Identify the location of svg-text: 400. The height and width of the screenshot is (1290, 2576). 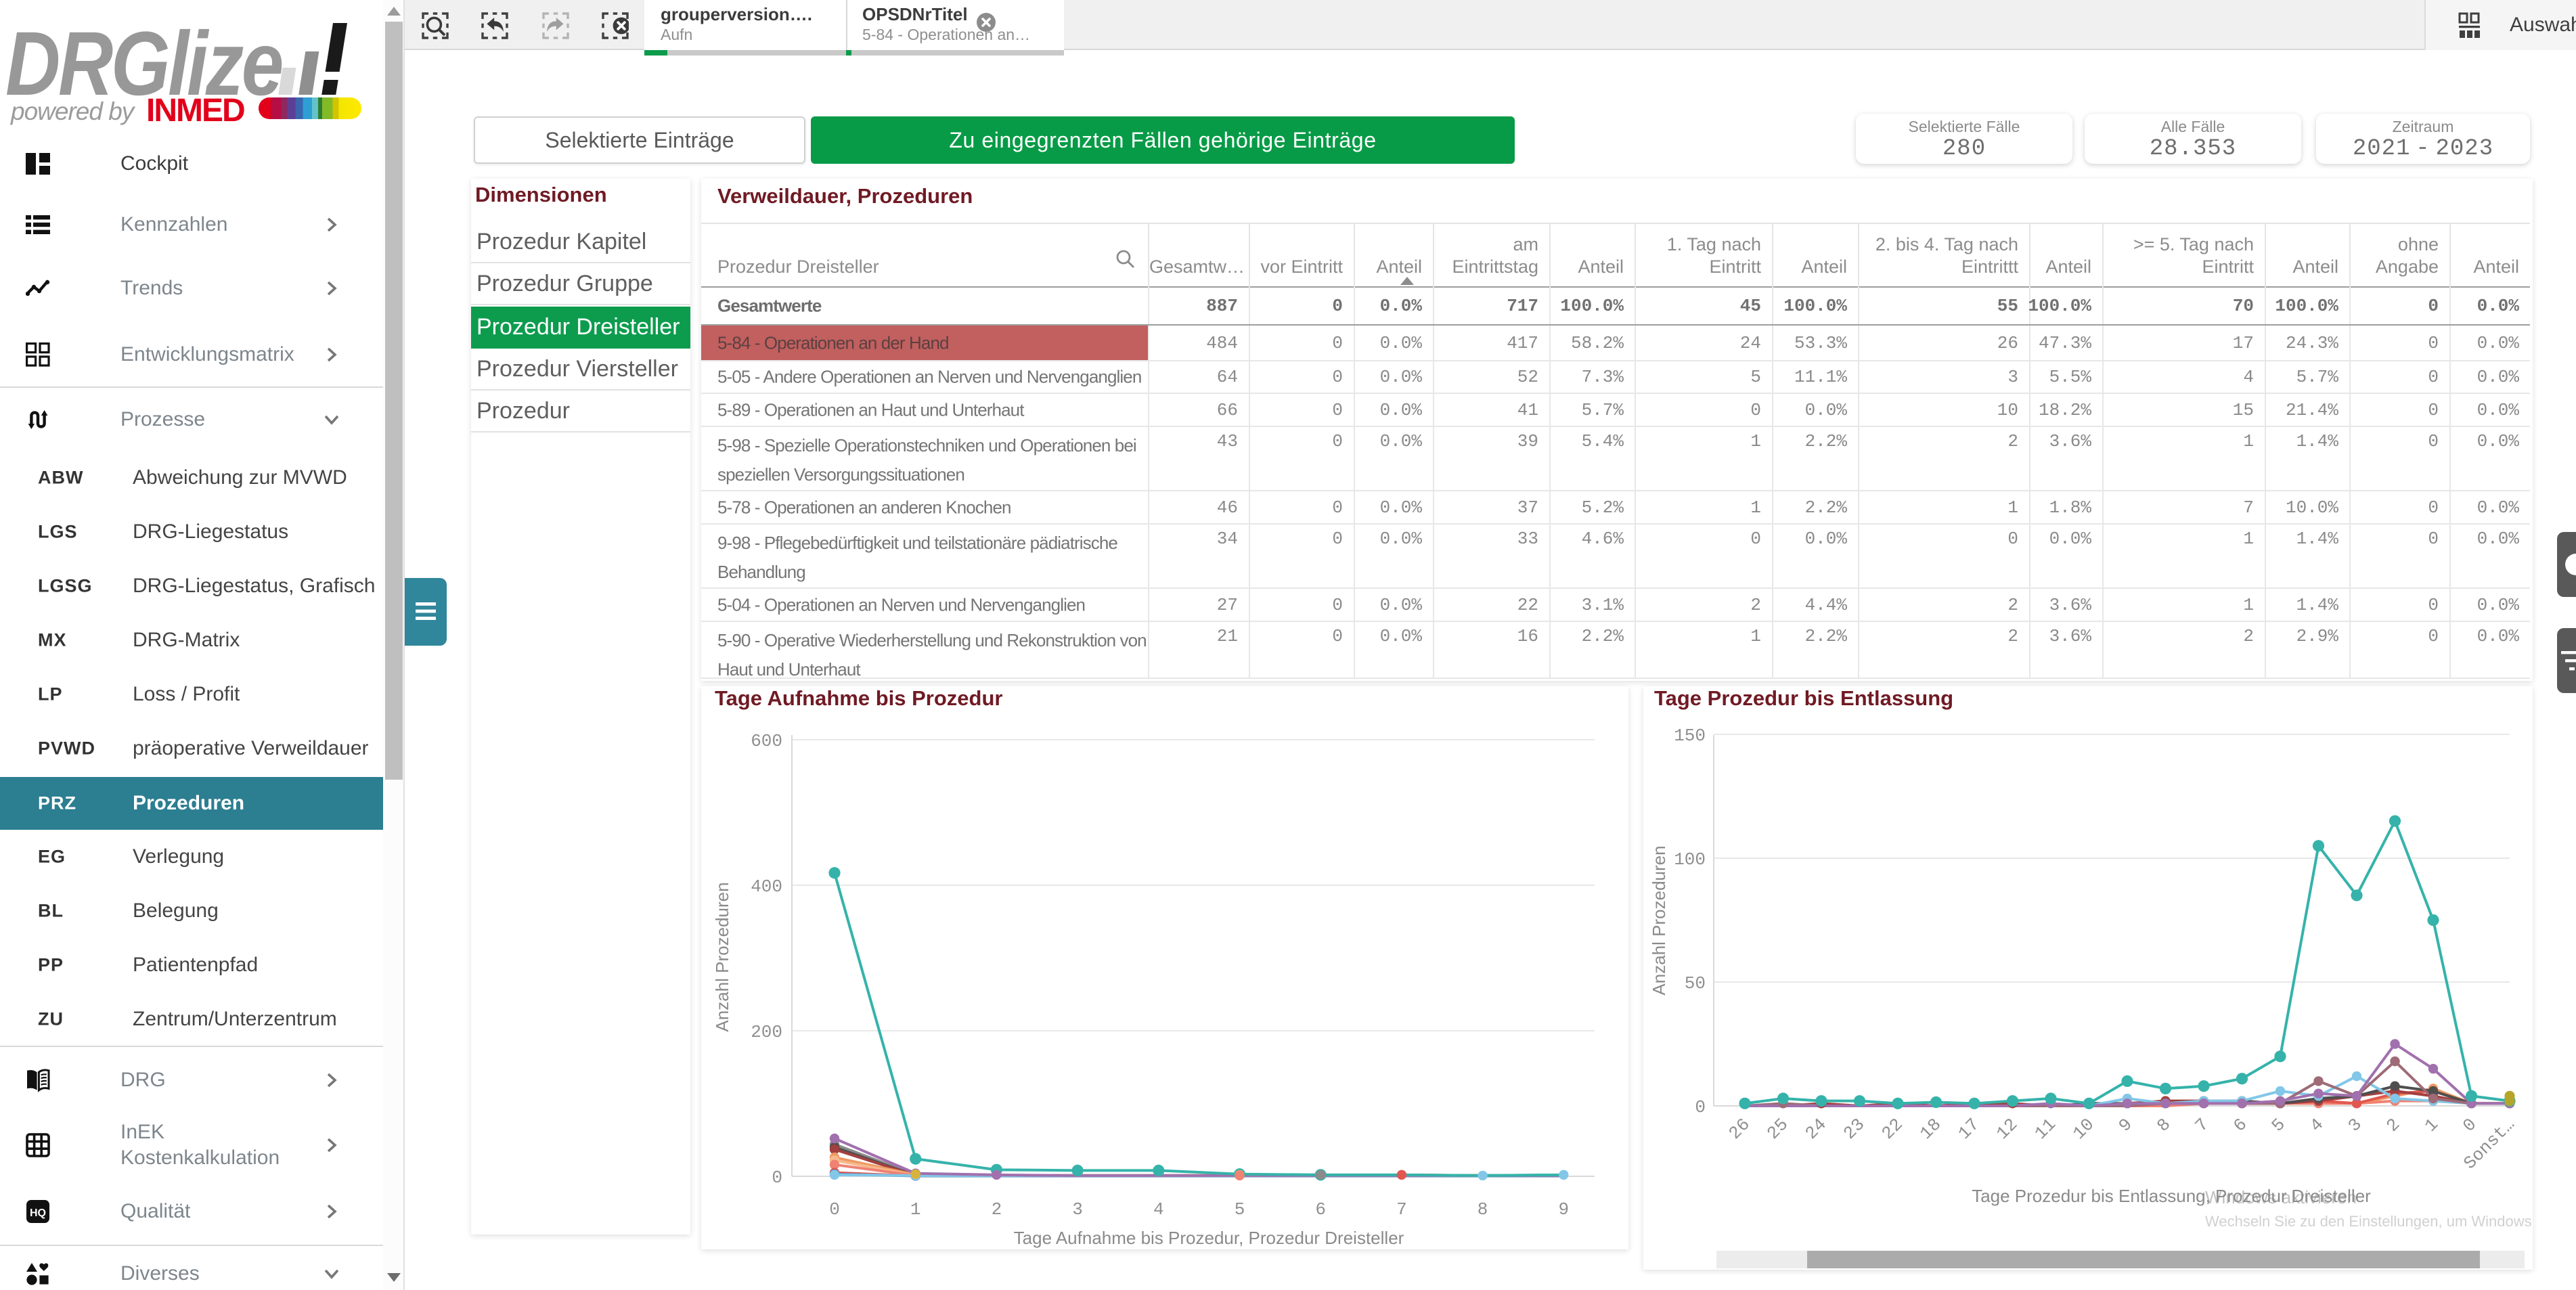
(766, 886).